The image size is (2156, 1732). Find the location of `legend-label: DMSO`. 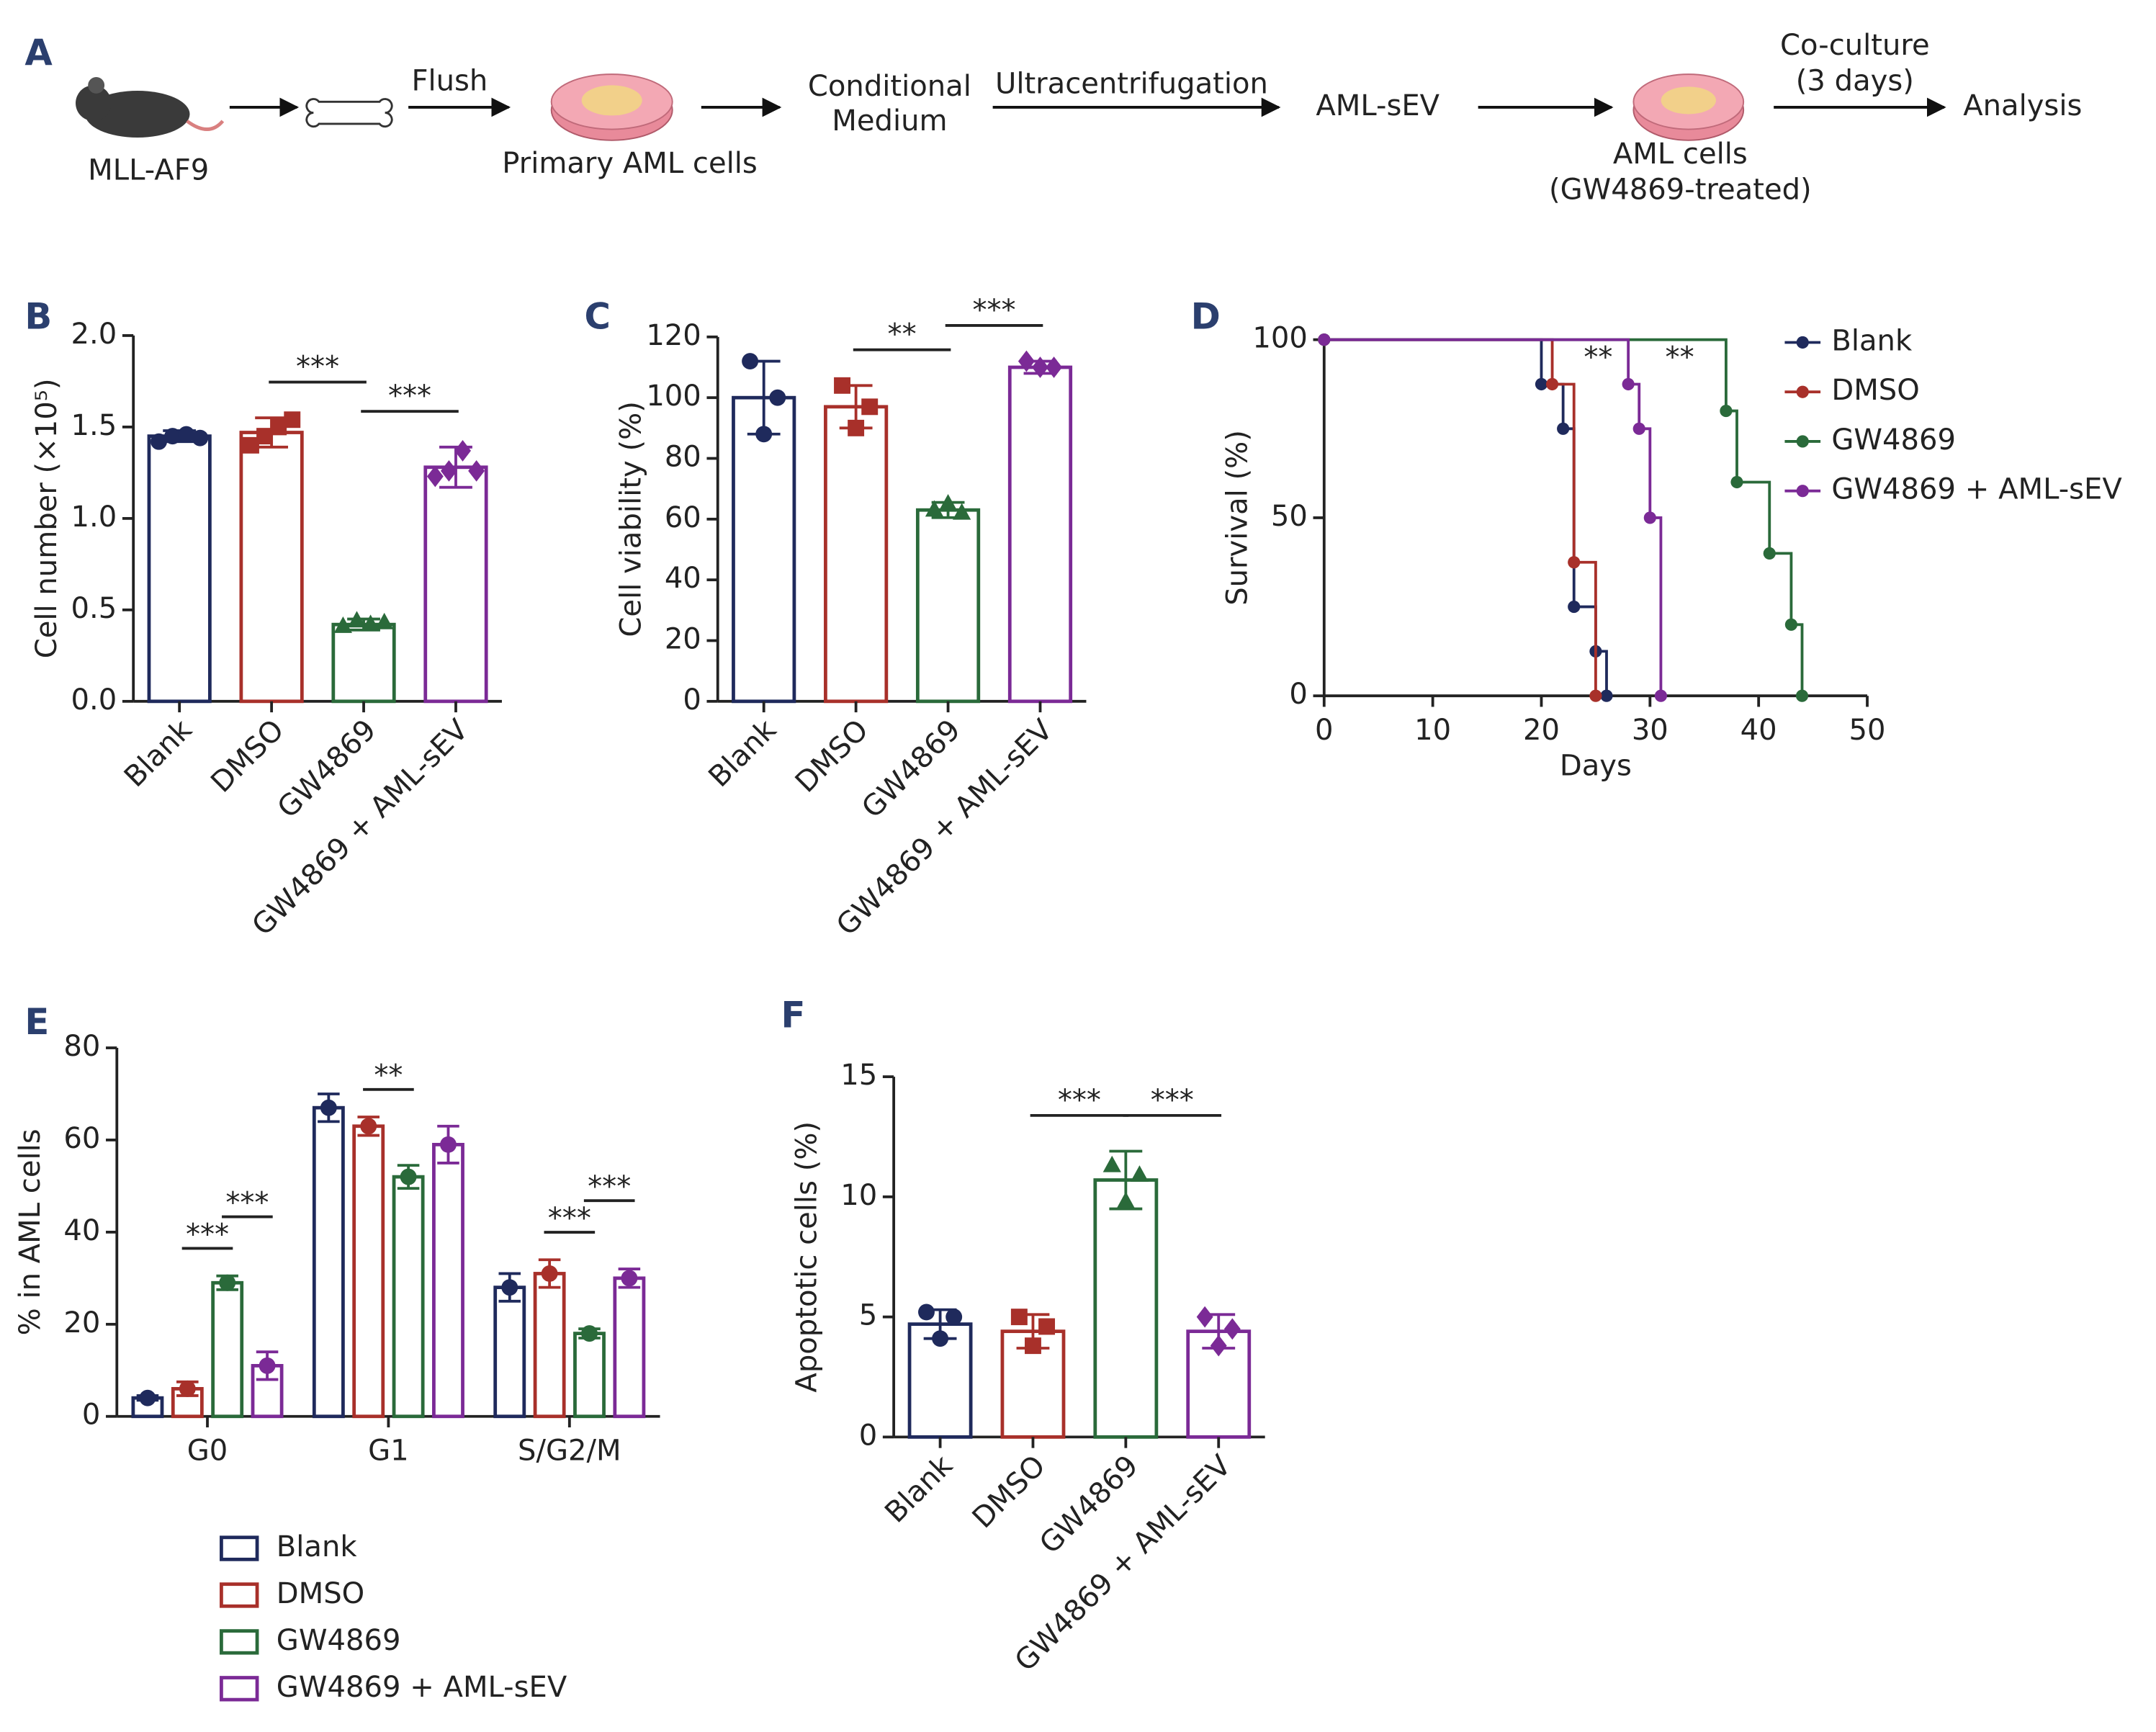

legend-label: DMSO is located at coordinates (1875, 391).